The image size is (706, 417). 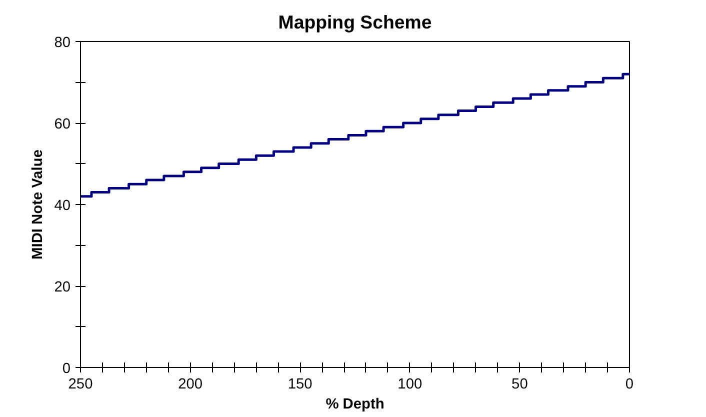 I want to click on y-tick-label: 80, so click(x=62, y=43).